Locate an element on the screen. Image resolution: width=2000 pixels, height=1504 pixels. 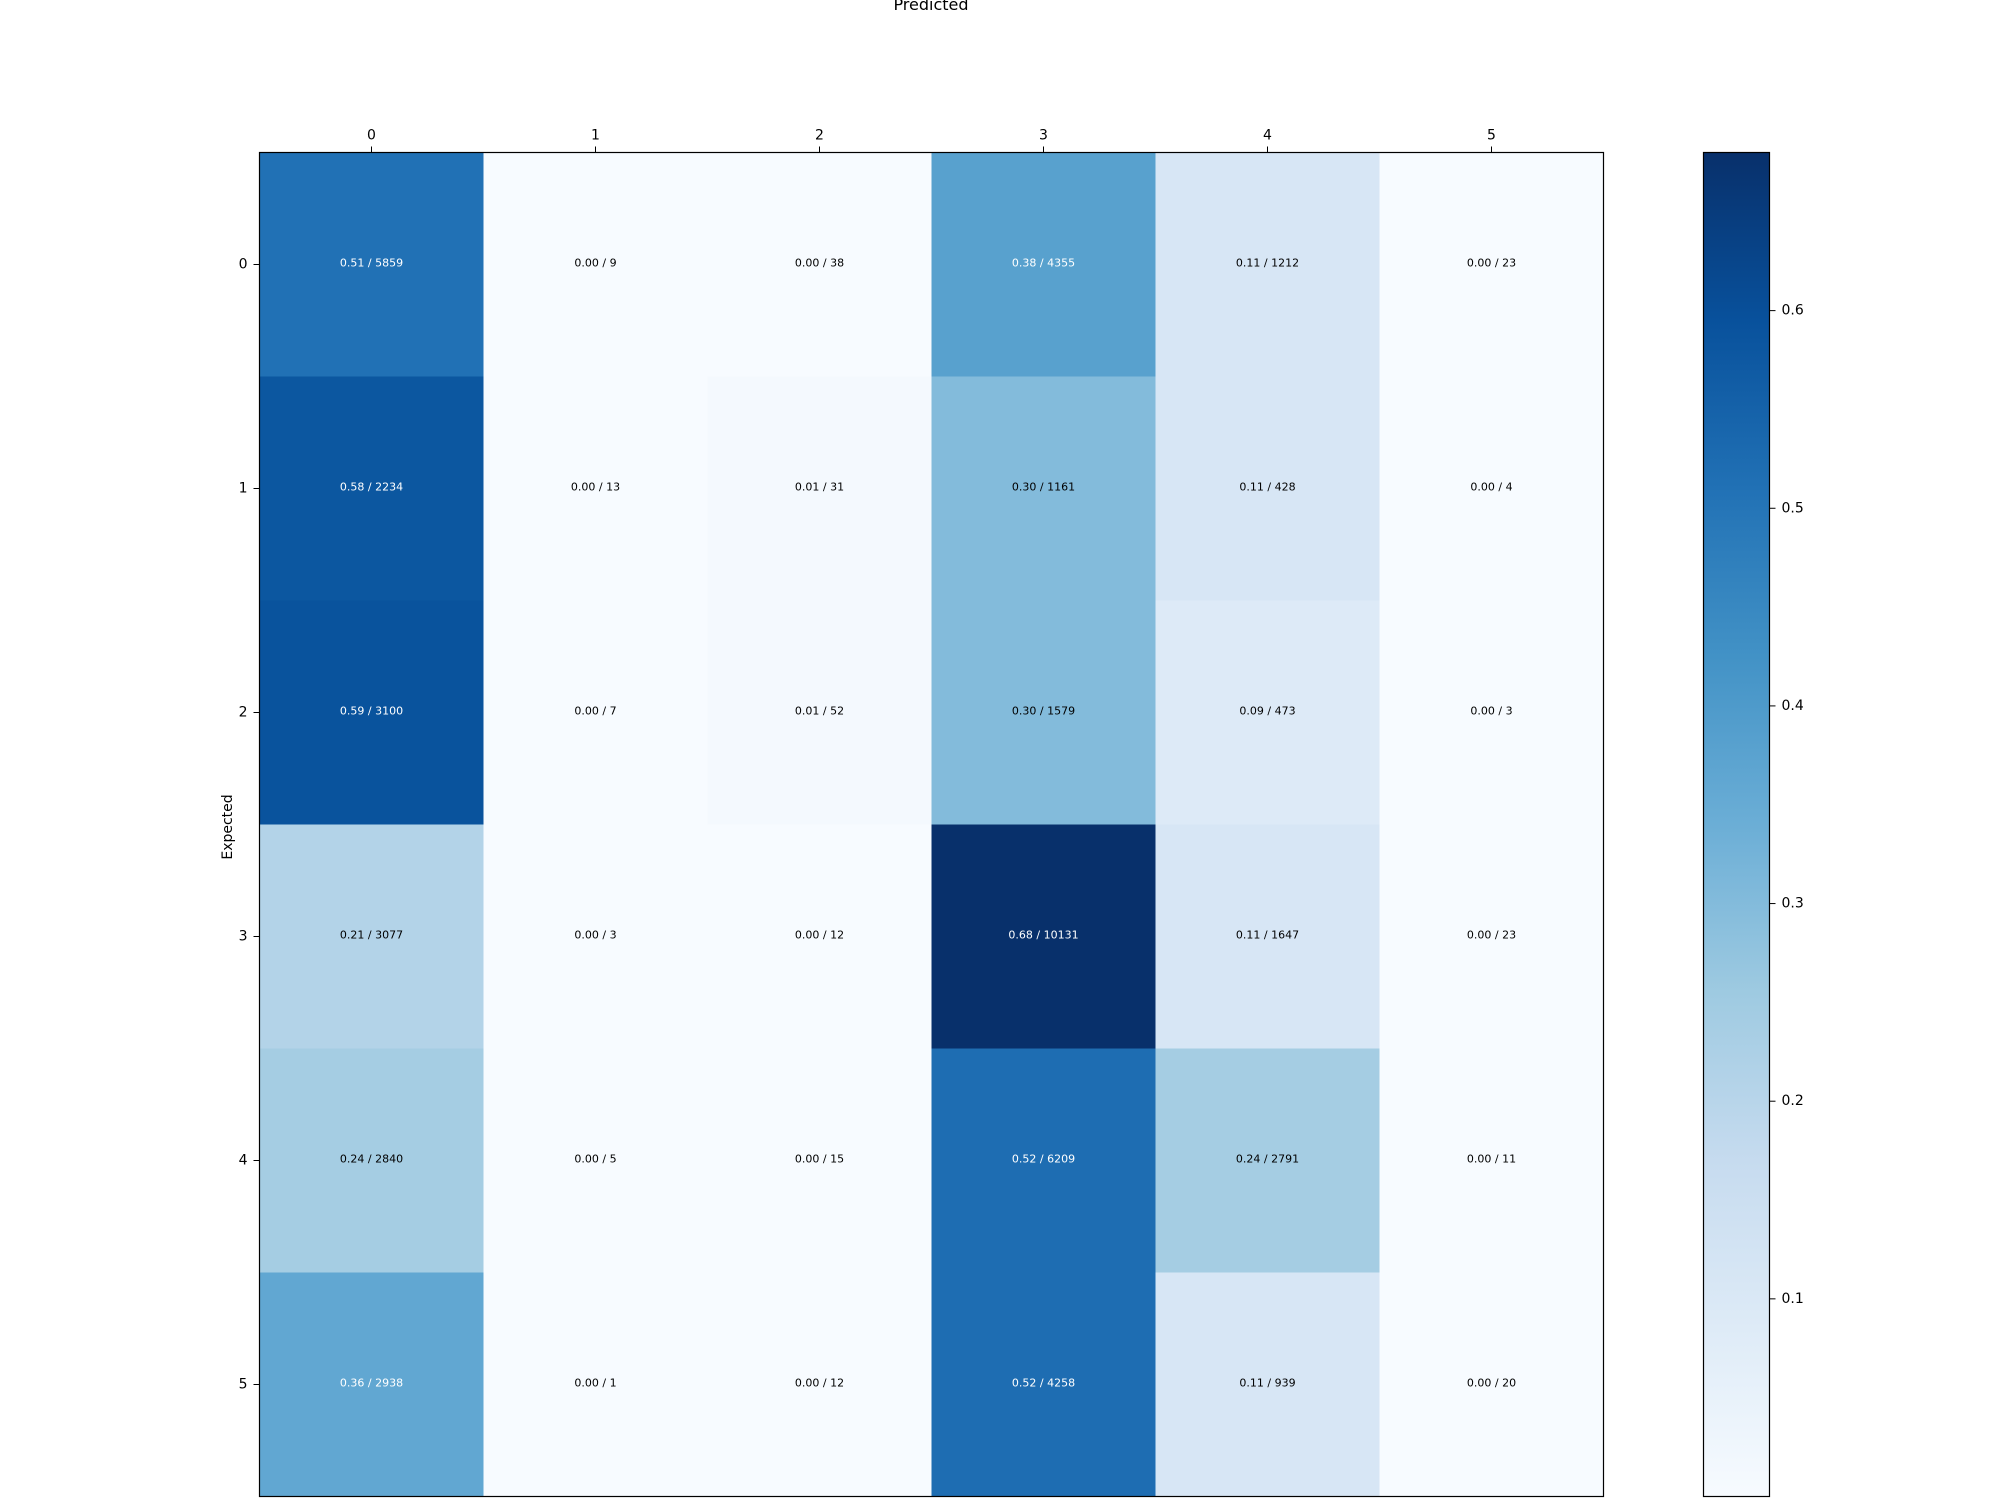
cell-label-5-1: 0.00 / 1 is located at coordinates (595, 1383).